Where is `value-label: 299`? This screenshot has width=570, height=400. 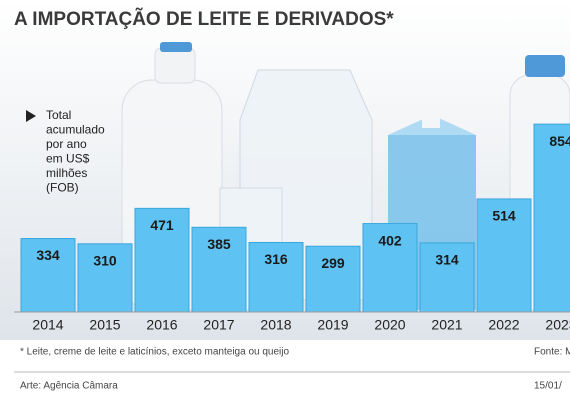
value-label: 299 is located at coordinates (333, 263).